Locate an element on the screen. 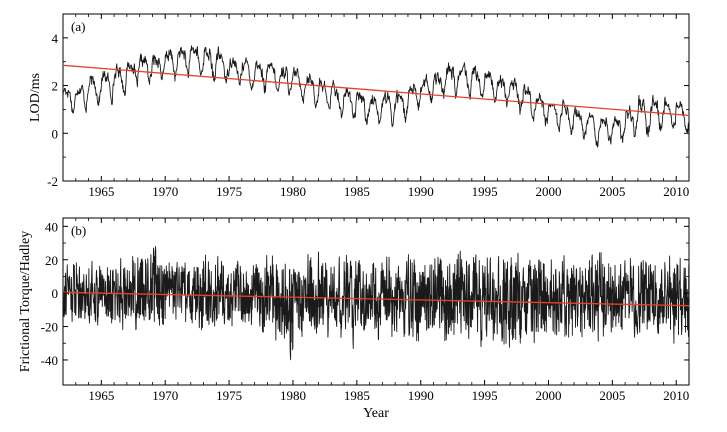  y-tick-label: 4 is located at coordinates (55, 38).